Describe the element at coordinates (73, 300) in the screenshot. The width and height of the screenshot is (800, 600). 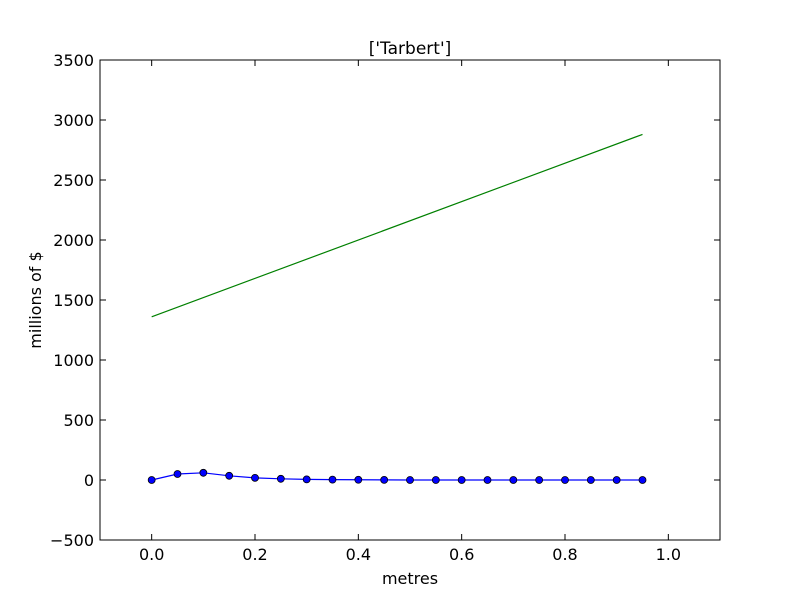
I see `y-tick-label: 1500` at that location.